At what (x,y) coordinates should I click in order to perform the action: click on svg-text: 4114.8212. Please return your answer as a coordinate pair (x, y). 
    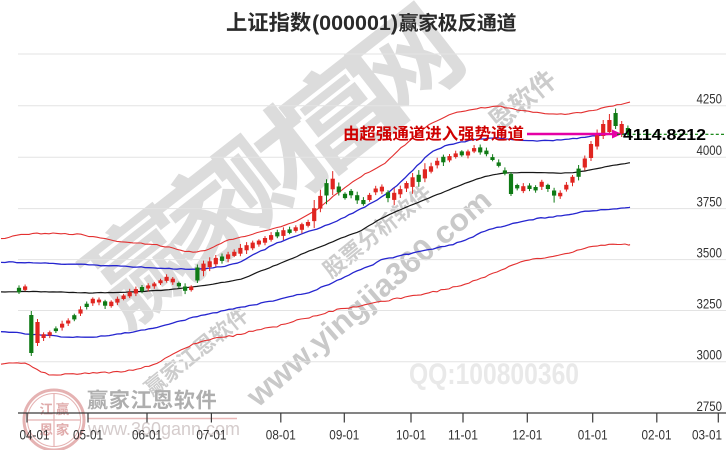
    Looking at the image, I should click on (664, 135).